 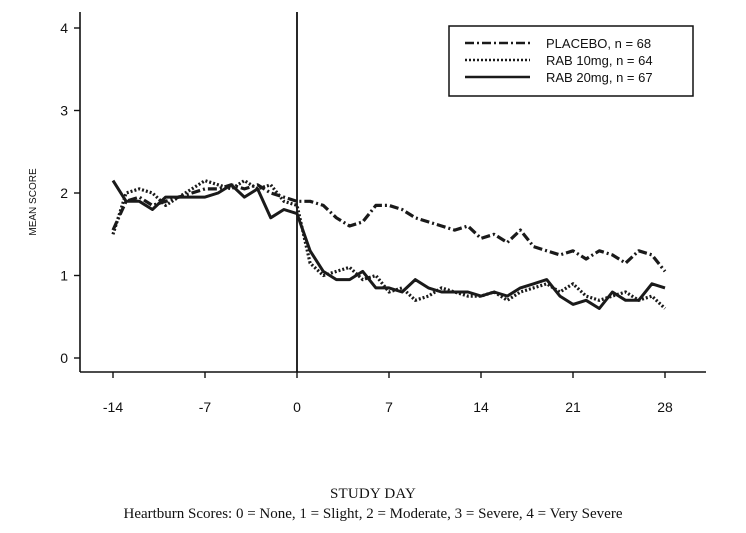 What do you see at coordinates (64, 111) in the screenshot?
I see `y-tick-label: 3` at bounding box center [64, 111].